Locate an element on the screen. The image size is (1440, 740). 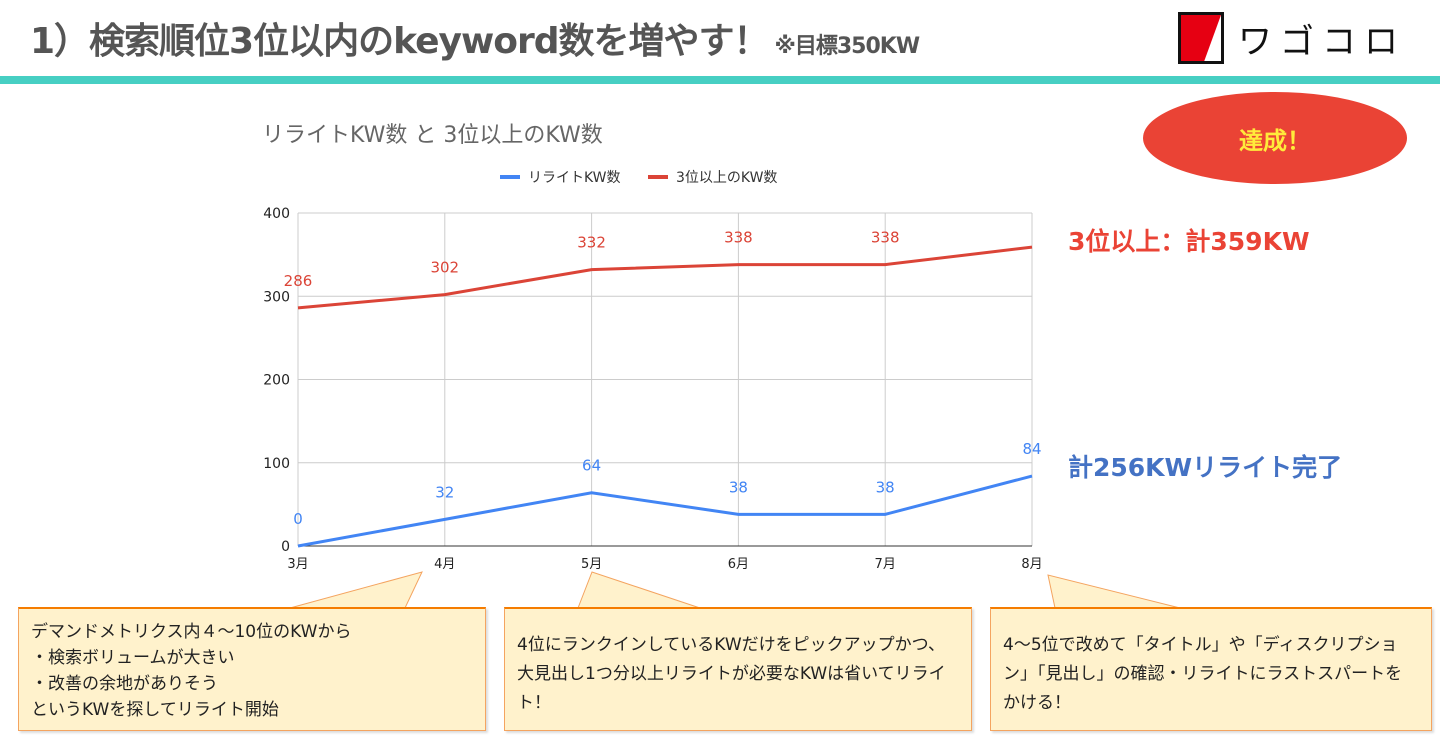
y-tick-label: 400 is located at coordinates (276, 214).